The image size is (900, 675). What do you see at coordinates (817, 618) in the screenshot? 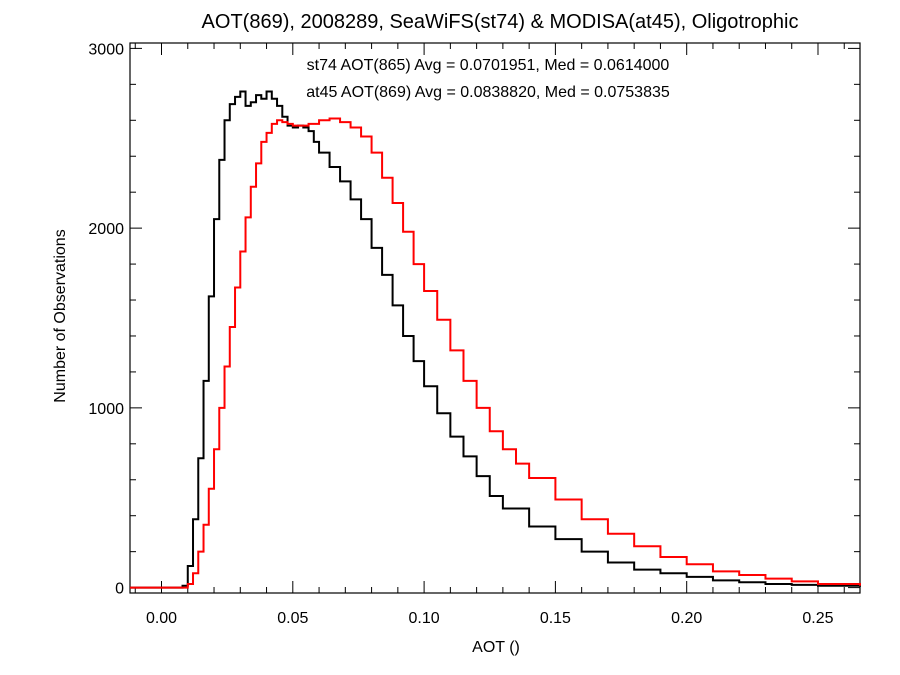
I see `x-tick-label: 0.25` at bounding box center [817, 618].